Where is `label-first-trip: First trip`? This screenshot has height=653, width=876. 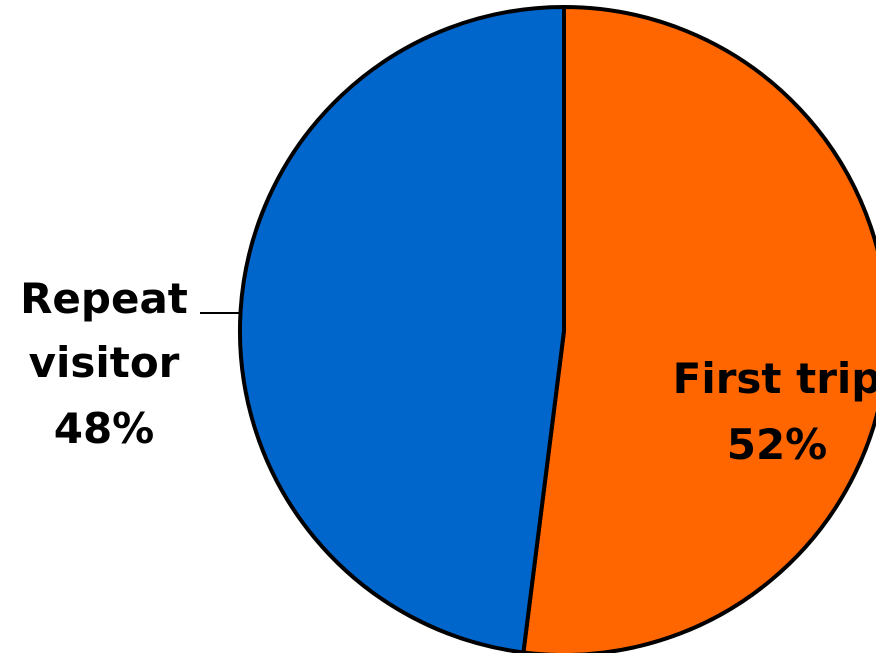 label-first-trip: First trip is located at coordinates (774, 378).